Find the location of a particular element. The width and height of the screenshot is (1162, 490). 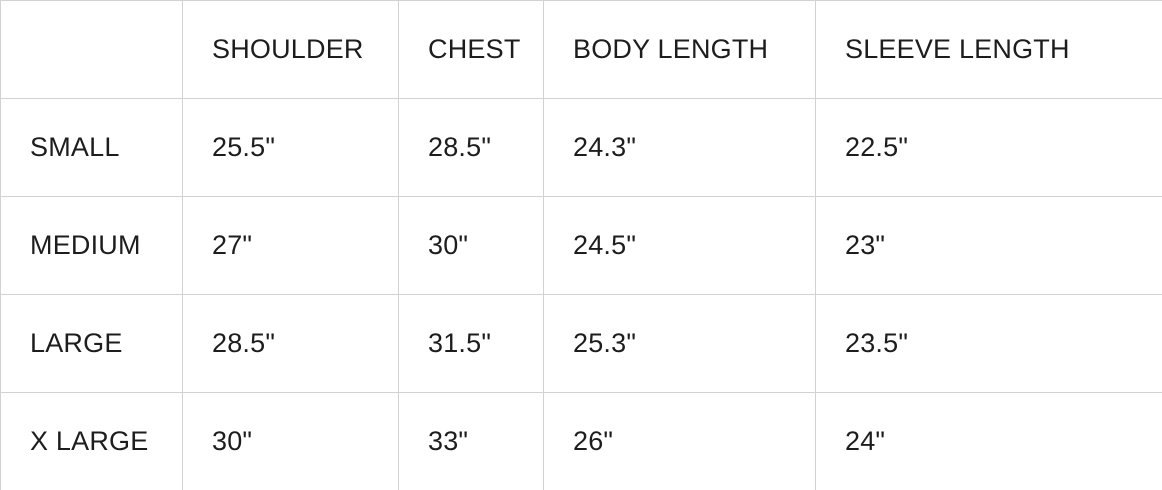

cell-medium-sleeve-length: 23" is located at coordinates (988, 245).